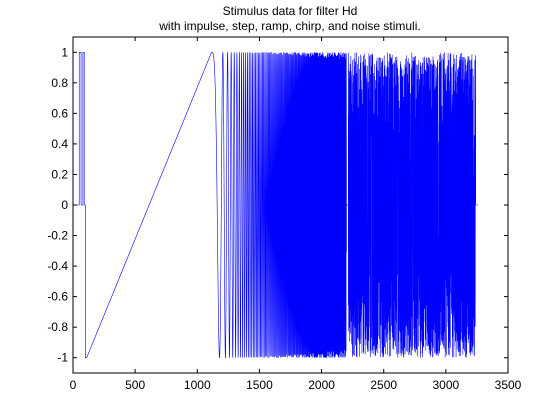  What do you see at coordinates (73, 385) in the screenshot?
I see `x-tick-label: 0` at bounding box center [73, 385].